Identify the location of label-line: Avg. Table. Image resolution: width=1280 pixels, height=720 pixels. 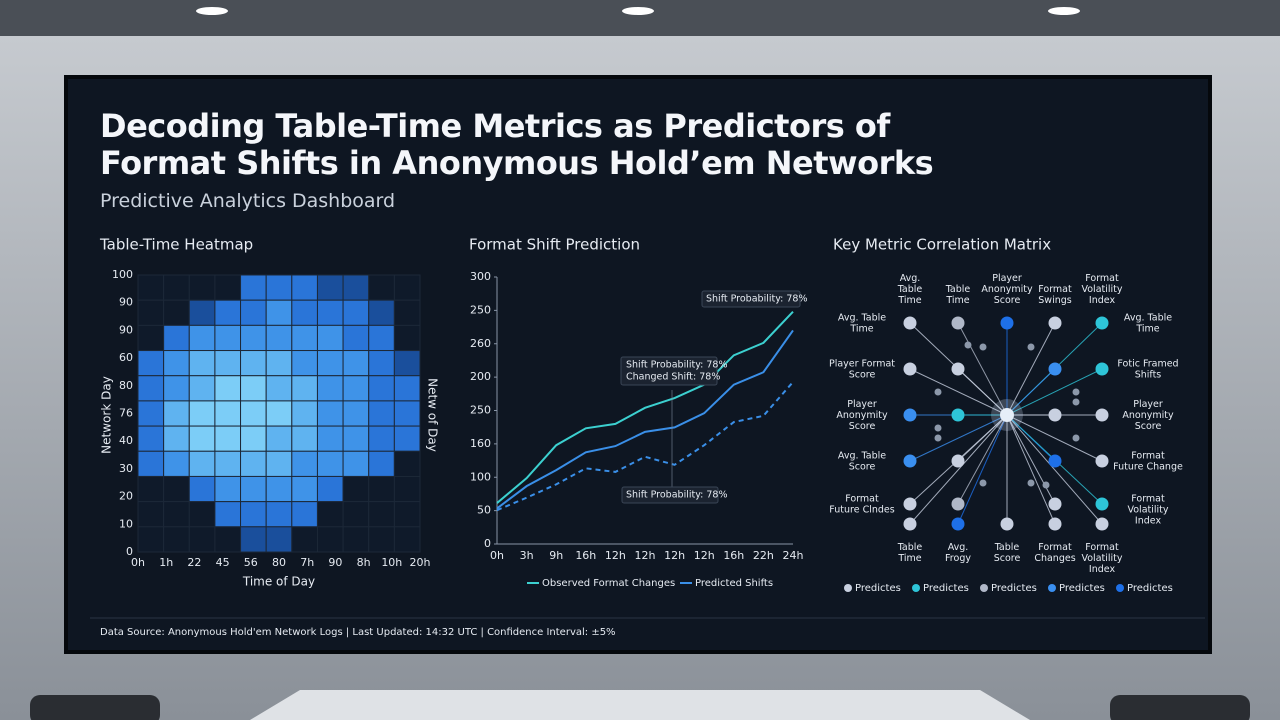
(1148, 317).